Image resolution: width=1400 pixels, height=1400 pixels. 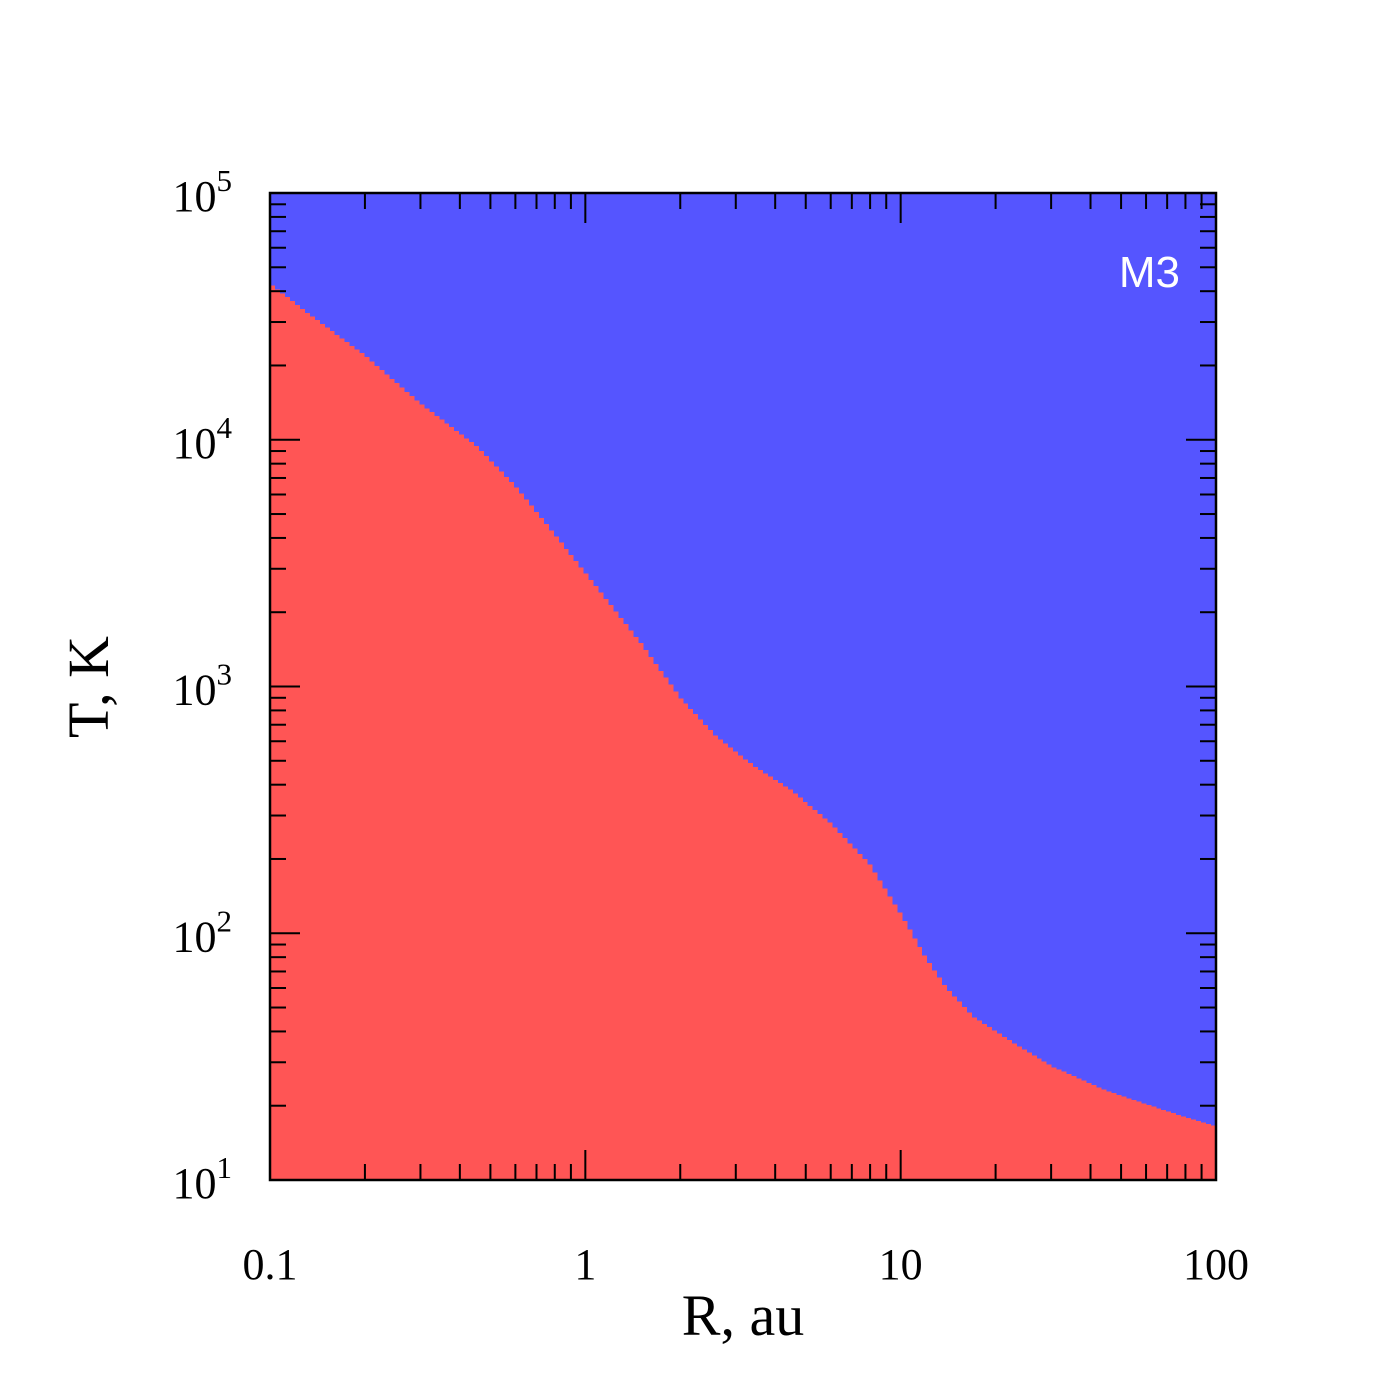 I want to click on y-tick-label: 10³, so click(x=203, y=686).